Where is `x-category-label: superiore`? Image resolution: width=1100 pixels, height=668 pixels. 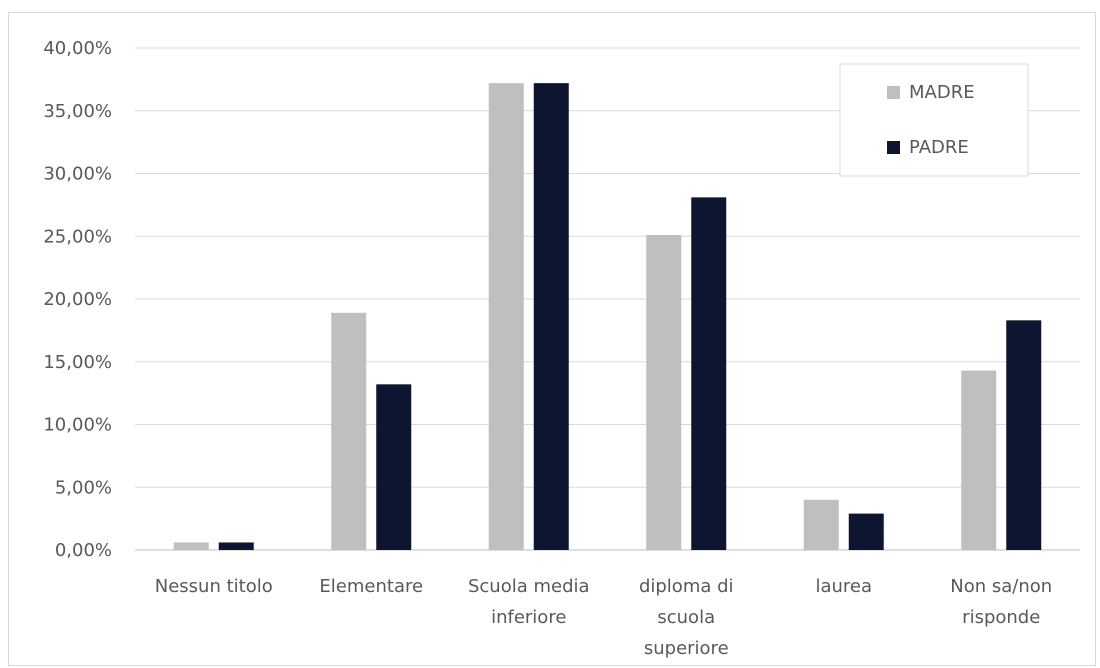 x-category-label: superiore is located at coordinates (686, 648).